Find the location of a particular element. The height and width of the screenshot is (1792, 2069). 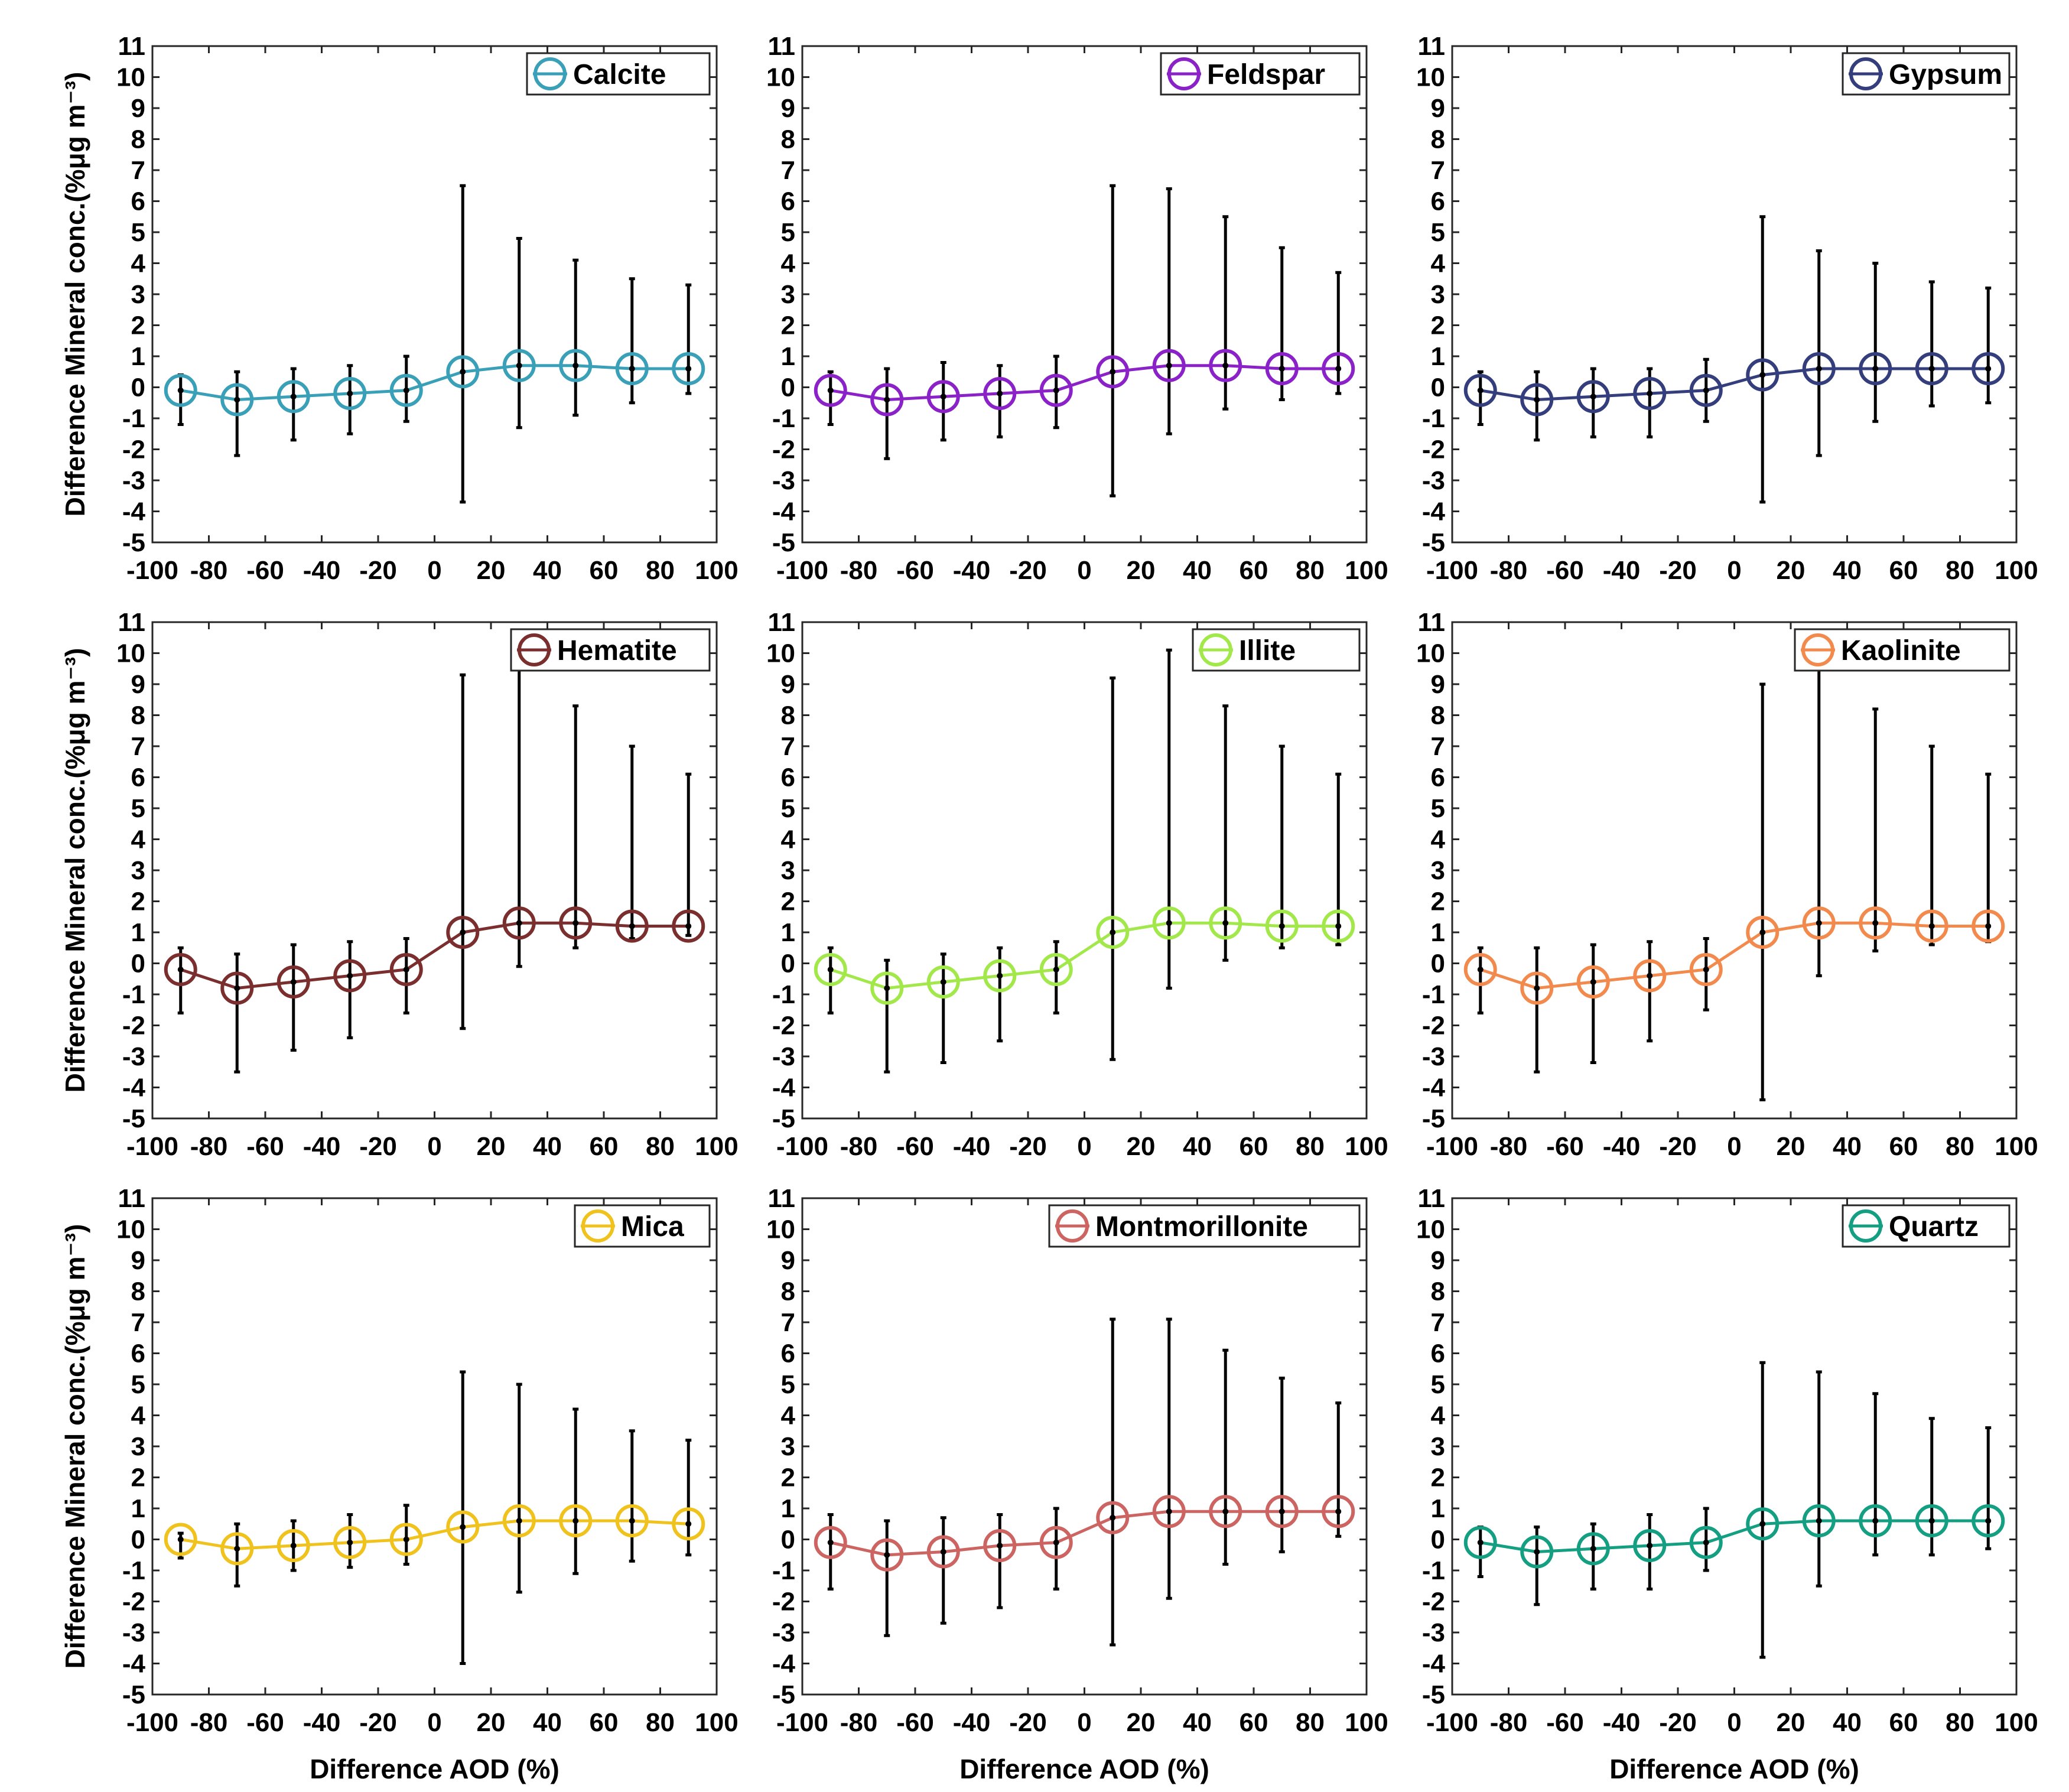

y-tick-label: -5 is located at coordinates (133, 1694).